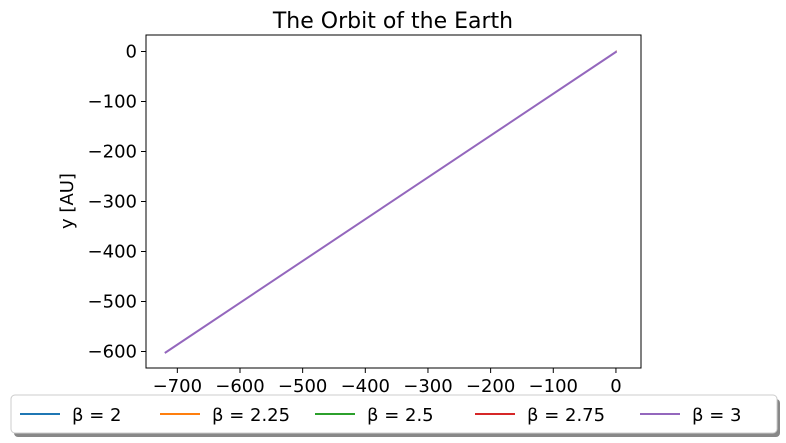 This screenshot has width=786, height=443. I want to click on y-tick-label: −400, so click(112, 252).